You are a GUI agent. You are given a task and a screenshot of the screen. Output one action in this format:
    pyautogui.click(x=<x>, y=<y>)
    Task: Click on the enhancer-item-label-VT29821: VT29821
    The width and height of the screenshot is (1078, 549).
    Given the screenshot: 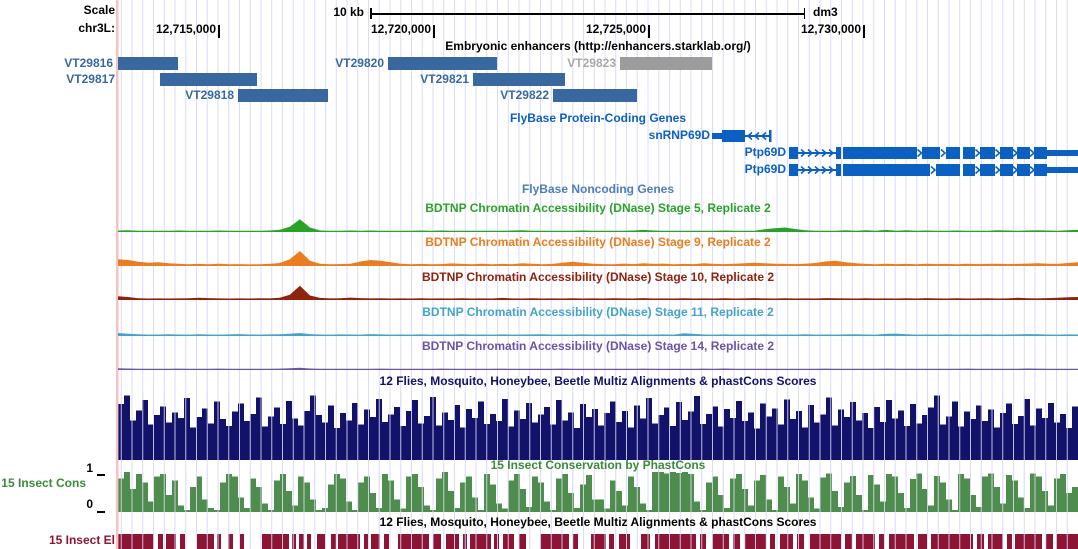 What is the action you would take?
    pyautogui.click(x=444, y=79)
    